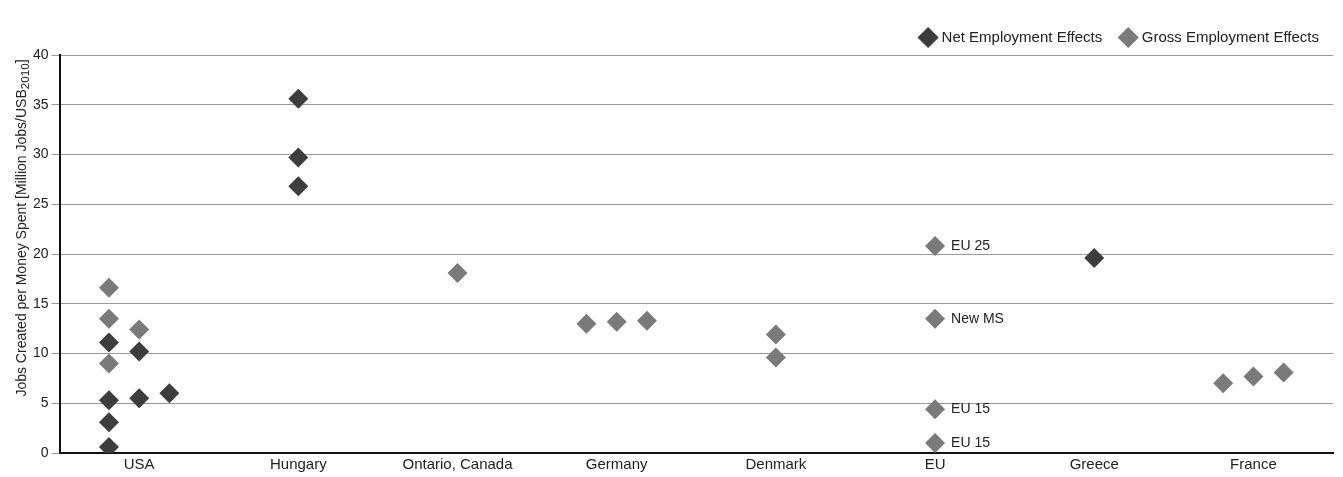 Image resolution: width=1343 pixels, height=477 pixels. What do you see at coordinates (40, 153) in the screenshot?
I see `y-tick-label: 30` at bounding box center [40, 153].